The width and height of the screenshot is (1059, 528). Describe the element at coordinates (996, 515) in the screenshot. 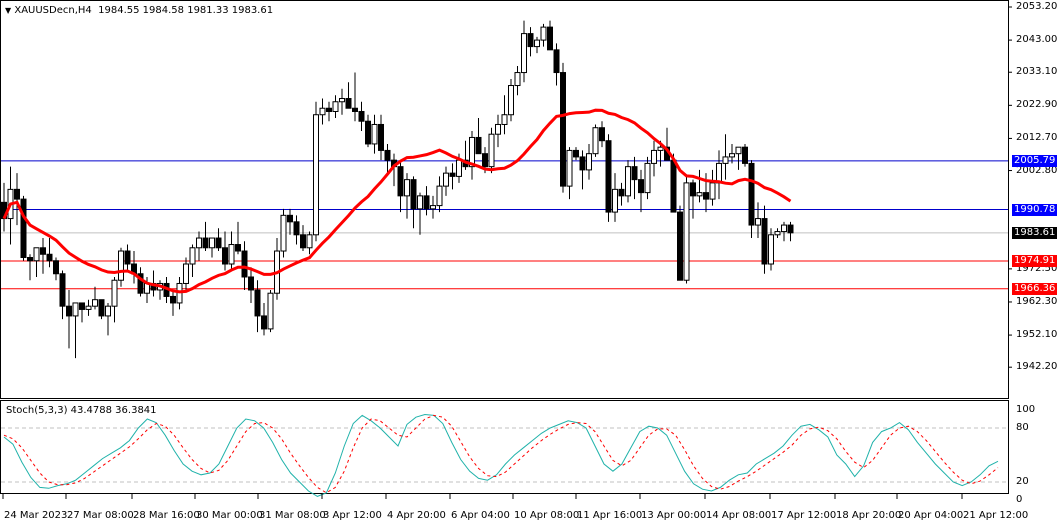

I see `time-tick-label: 21 Apr 12:00` at that location.